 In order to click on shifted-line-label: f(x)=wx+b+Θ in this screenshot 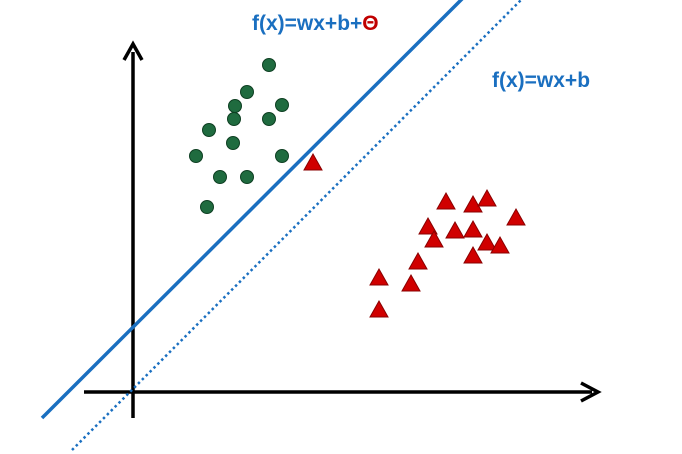, I will do `click(315, 23)`.